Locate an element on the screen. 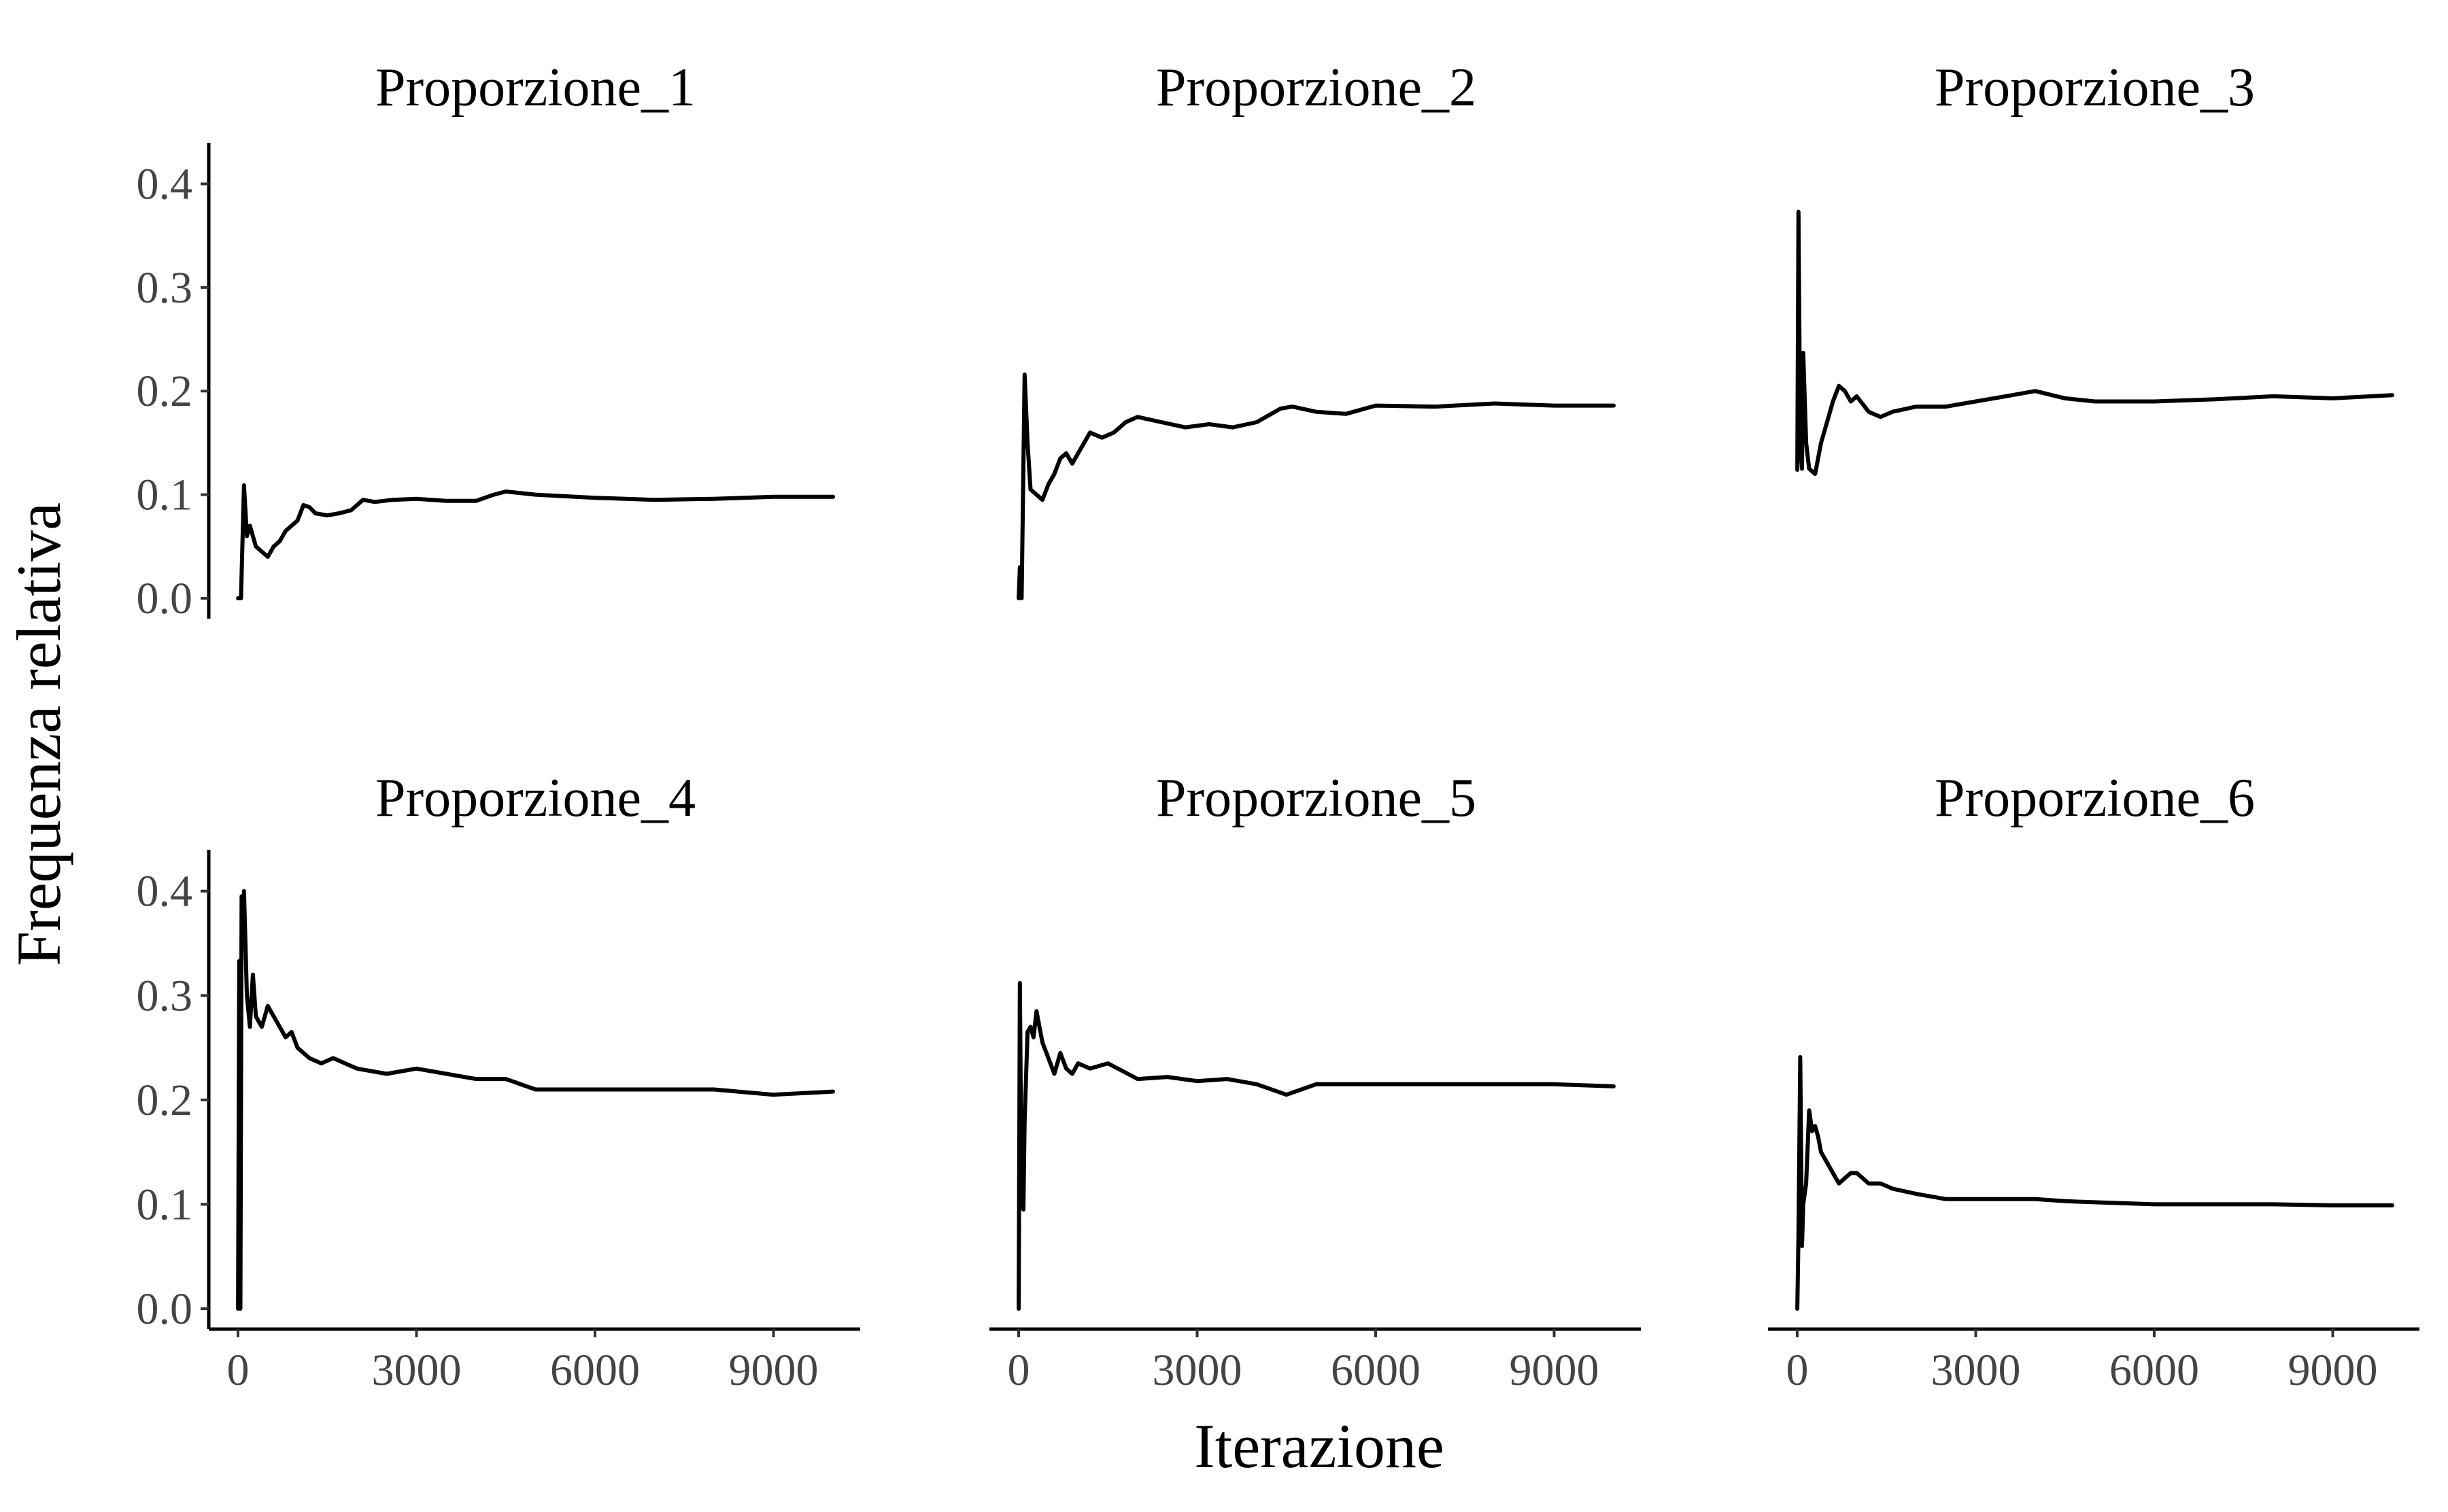 The height and width of the screenshot is (1512, 2448). panel-title: Proporzione_2 is located at coordinates (1316, 88).